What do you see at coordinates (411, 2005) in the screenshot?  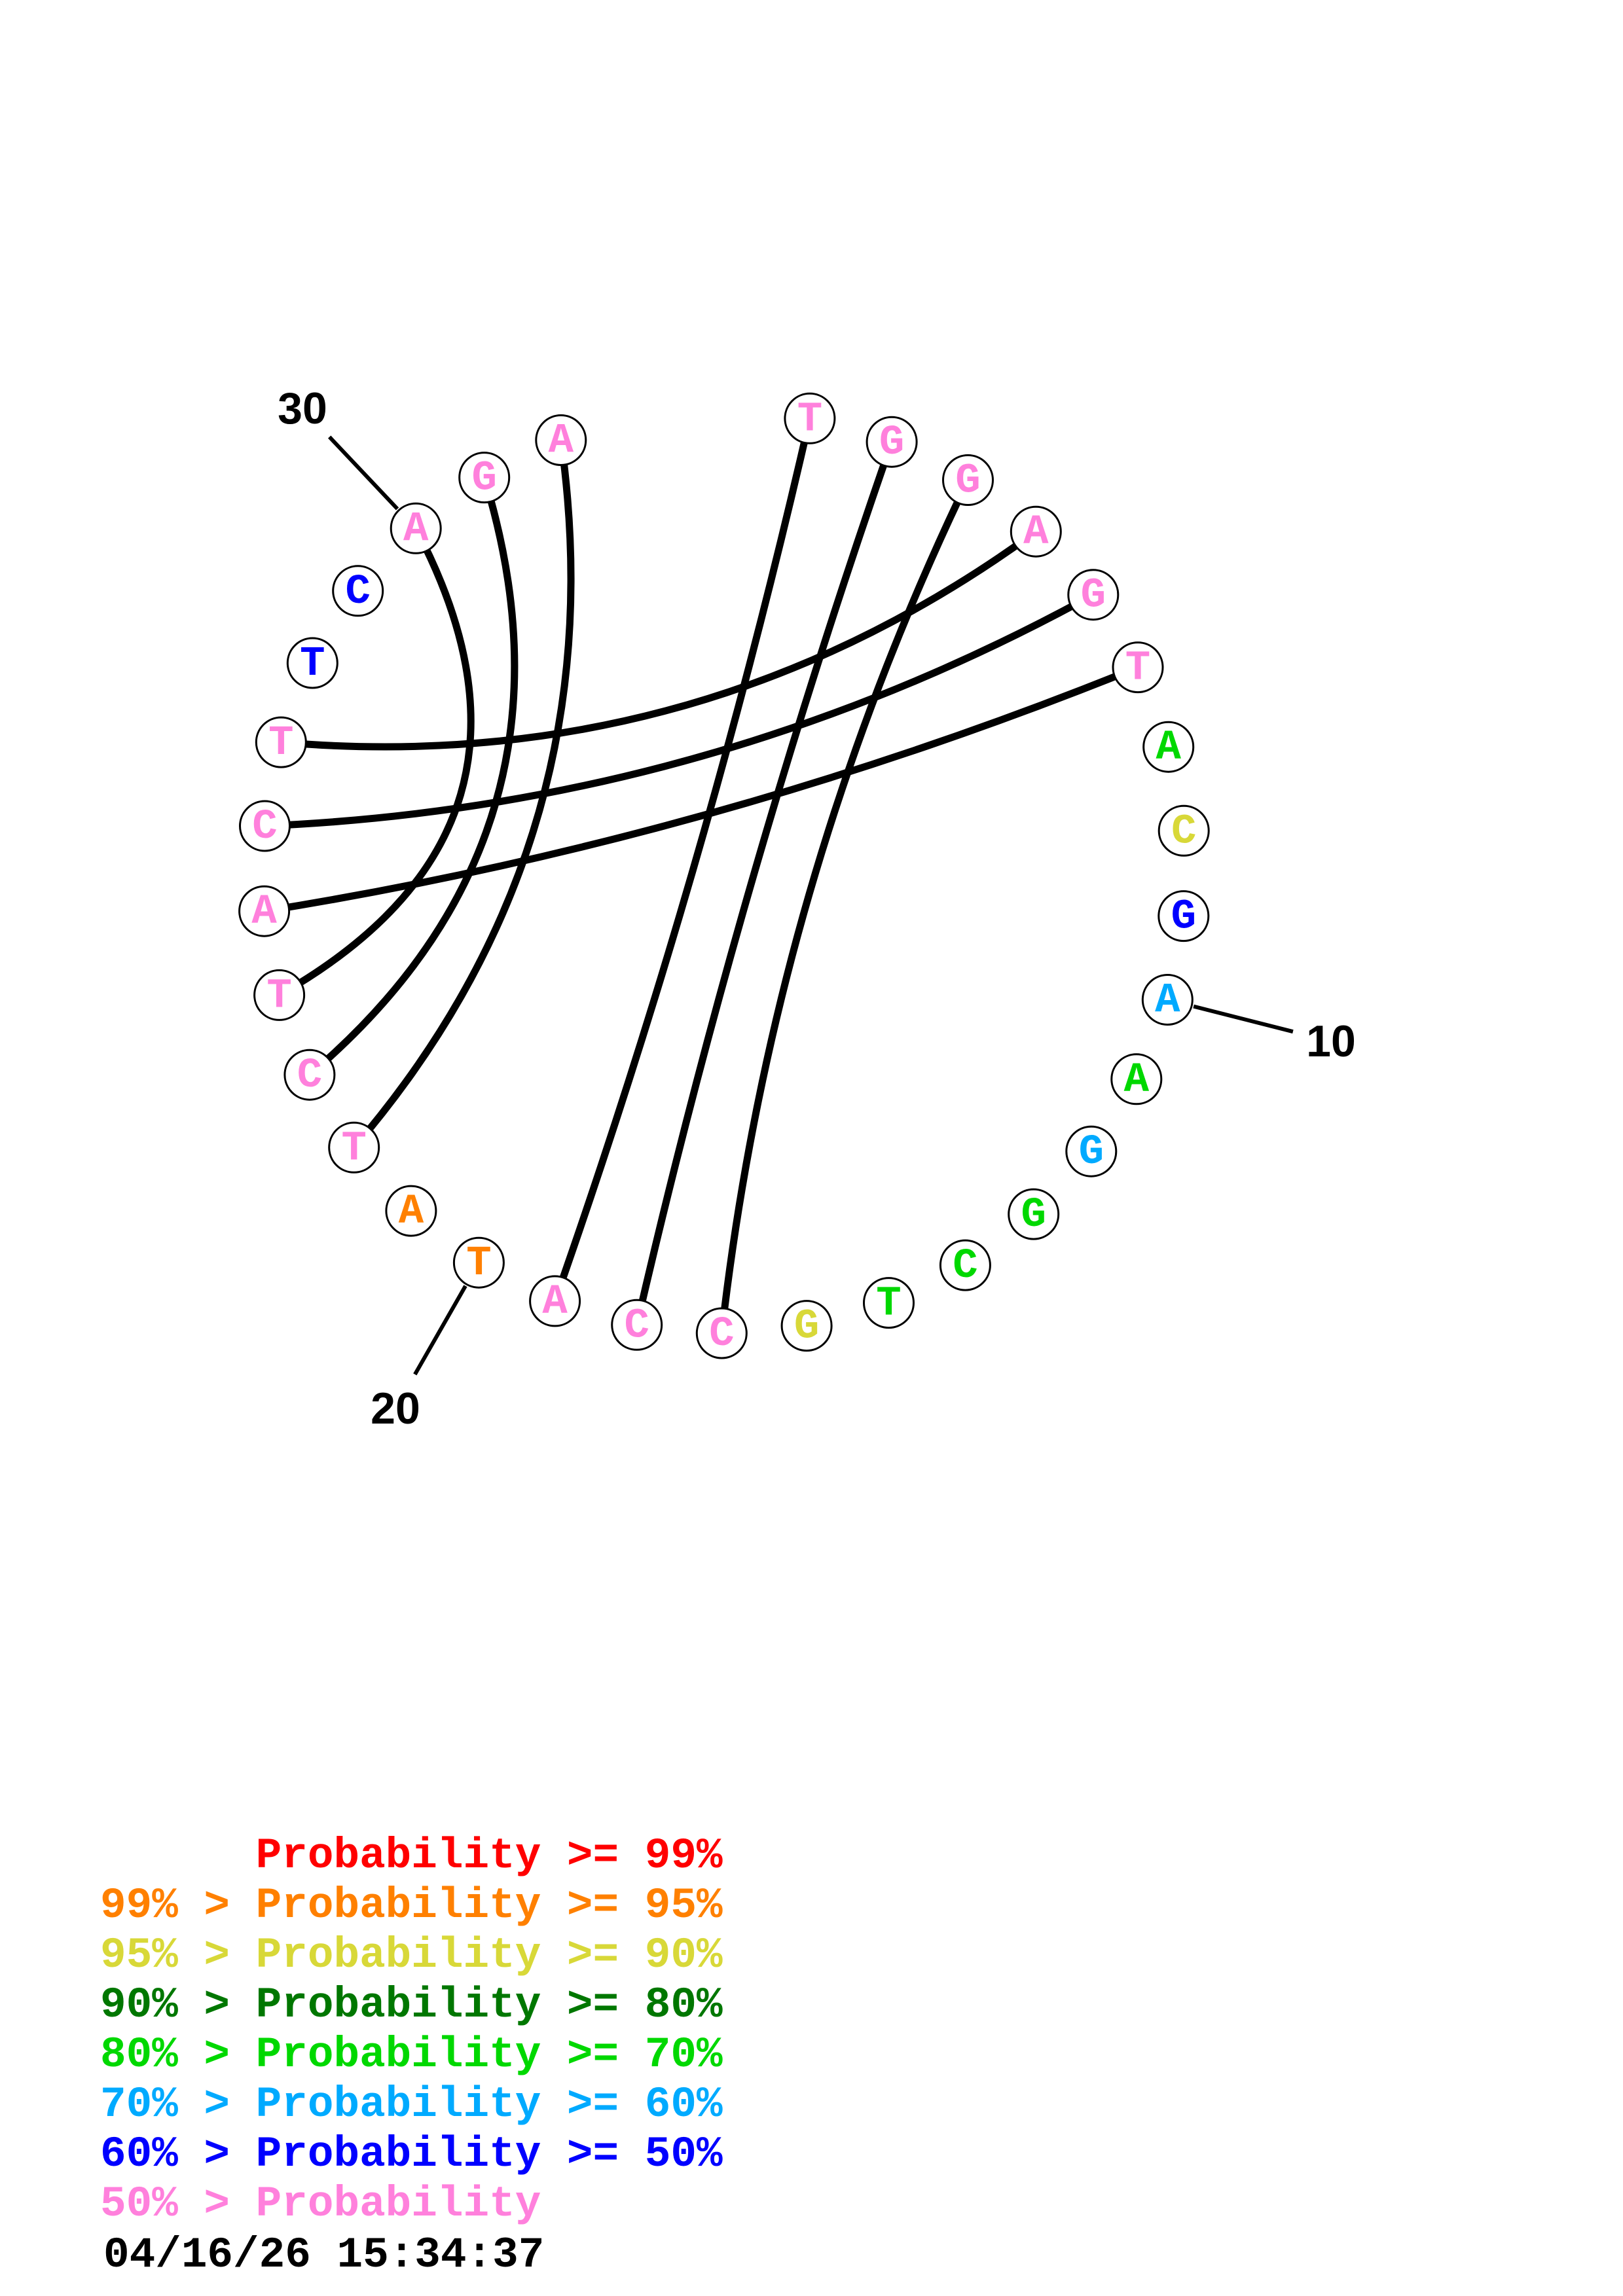 I see `legend-row: 90% > Probability >= 80%` at bounding box center [411, 2005].